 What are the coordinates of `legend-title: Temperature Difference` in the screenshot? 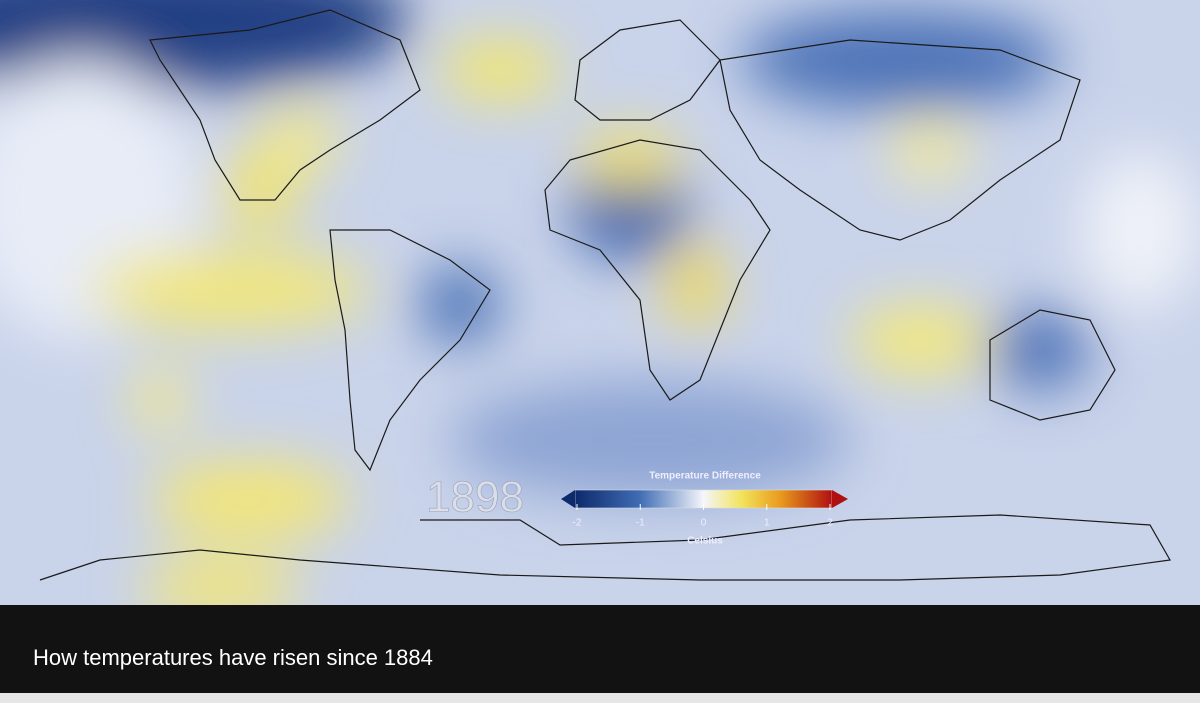 It's located at (705, 476).